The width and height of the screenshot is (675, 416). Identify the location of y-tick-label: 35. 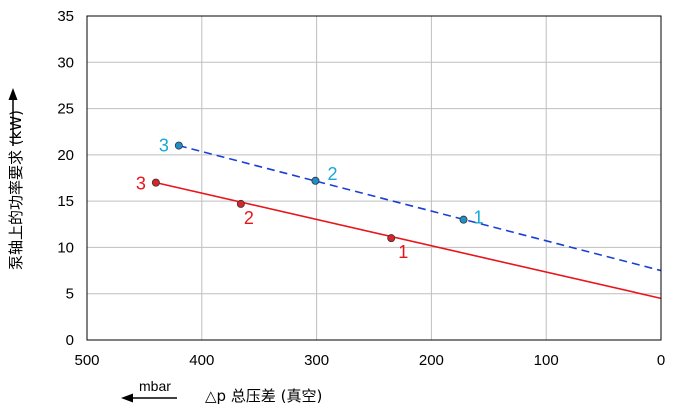
(65, 16).